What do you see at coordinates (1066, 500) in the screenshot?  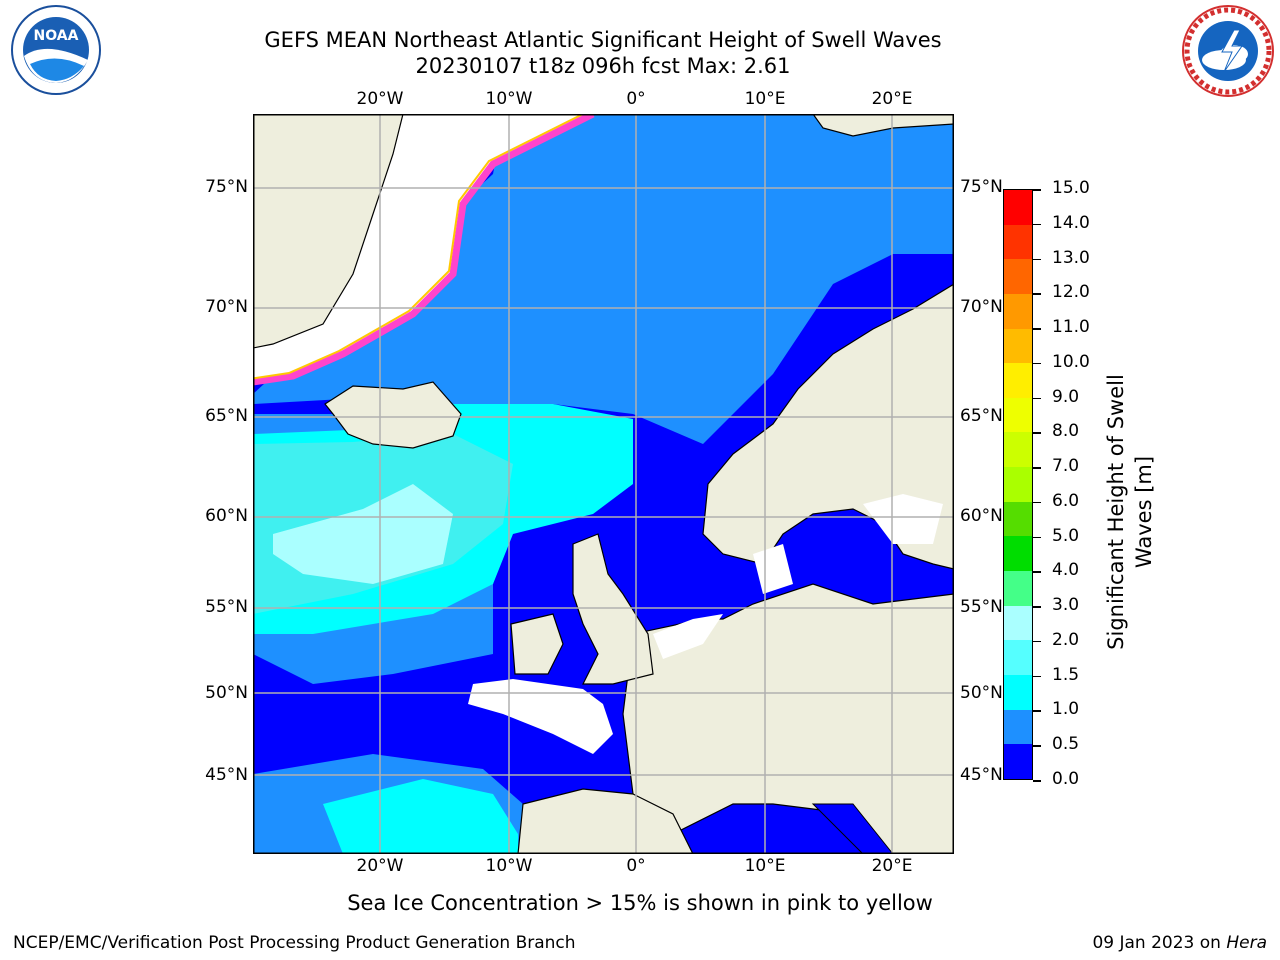 I see `colorbar-tick-label: 6.0` at bounding box center [1066, 500].